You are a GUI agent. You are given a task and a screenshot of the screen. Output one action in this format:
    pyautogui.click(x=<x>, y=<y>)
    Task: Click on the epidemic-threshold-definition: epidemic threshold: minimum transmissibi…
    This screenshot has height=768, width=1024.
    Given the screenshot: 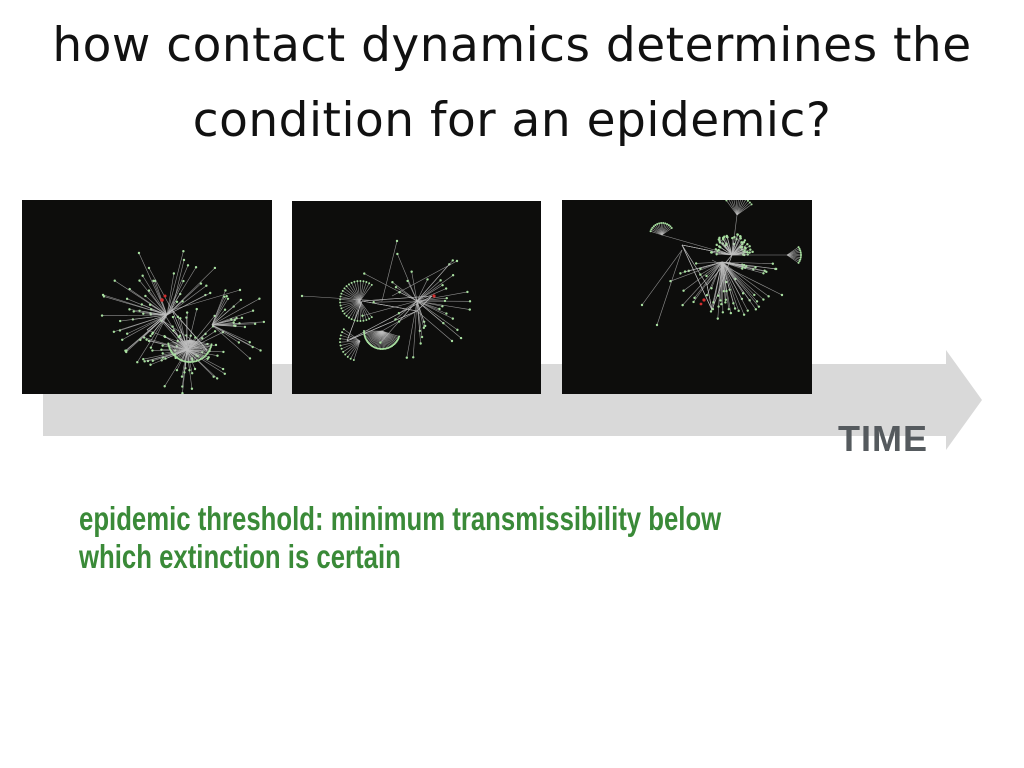 What is the action you would take?
    pyautogui.click(x=469, y=538)
    